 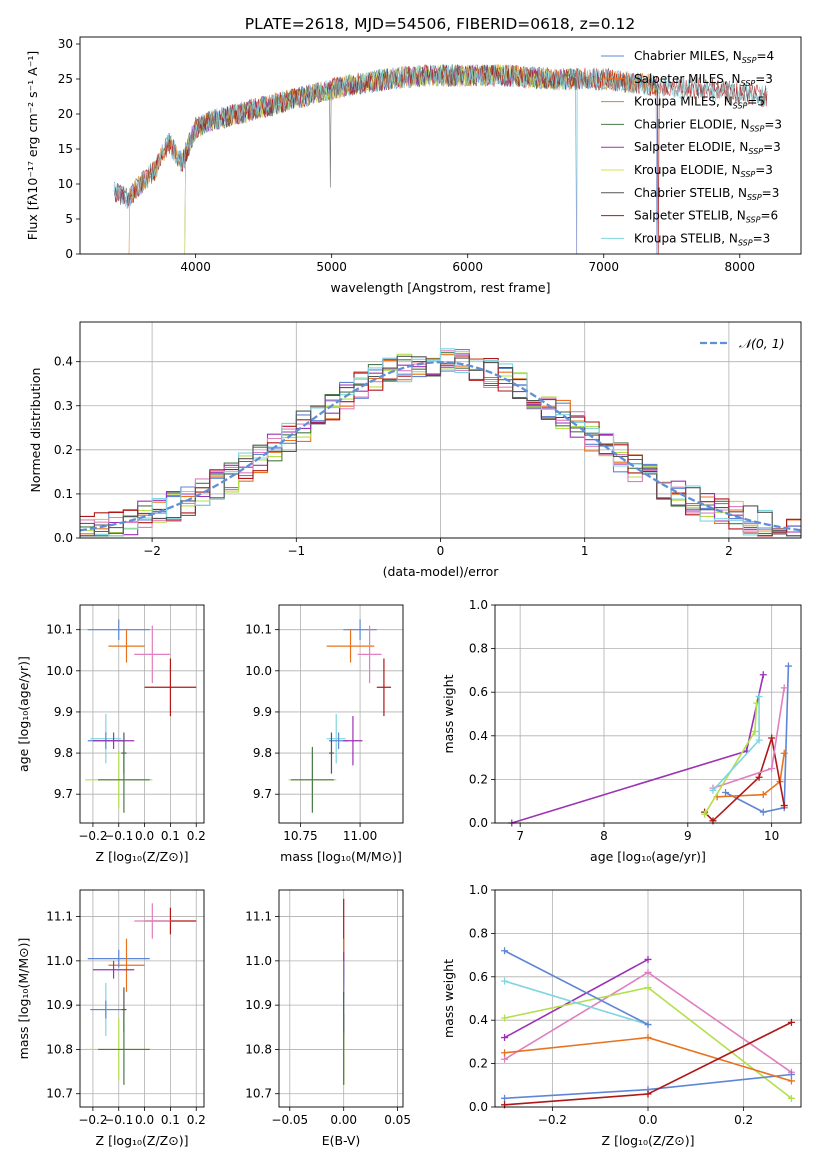 I want to click on y-tick-label: 0.8, so click(x=478, y=933).